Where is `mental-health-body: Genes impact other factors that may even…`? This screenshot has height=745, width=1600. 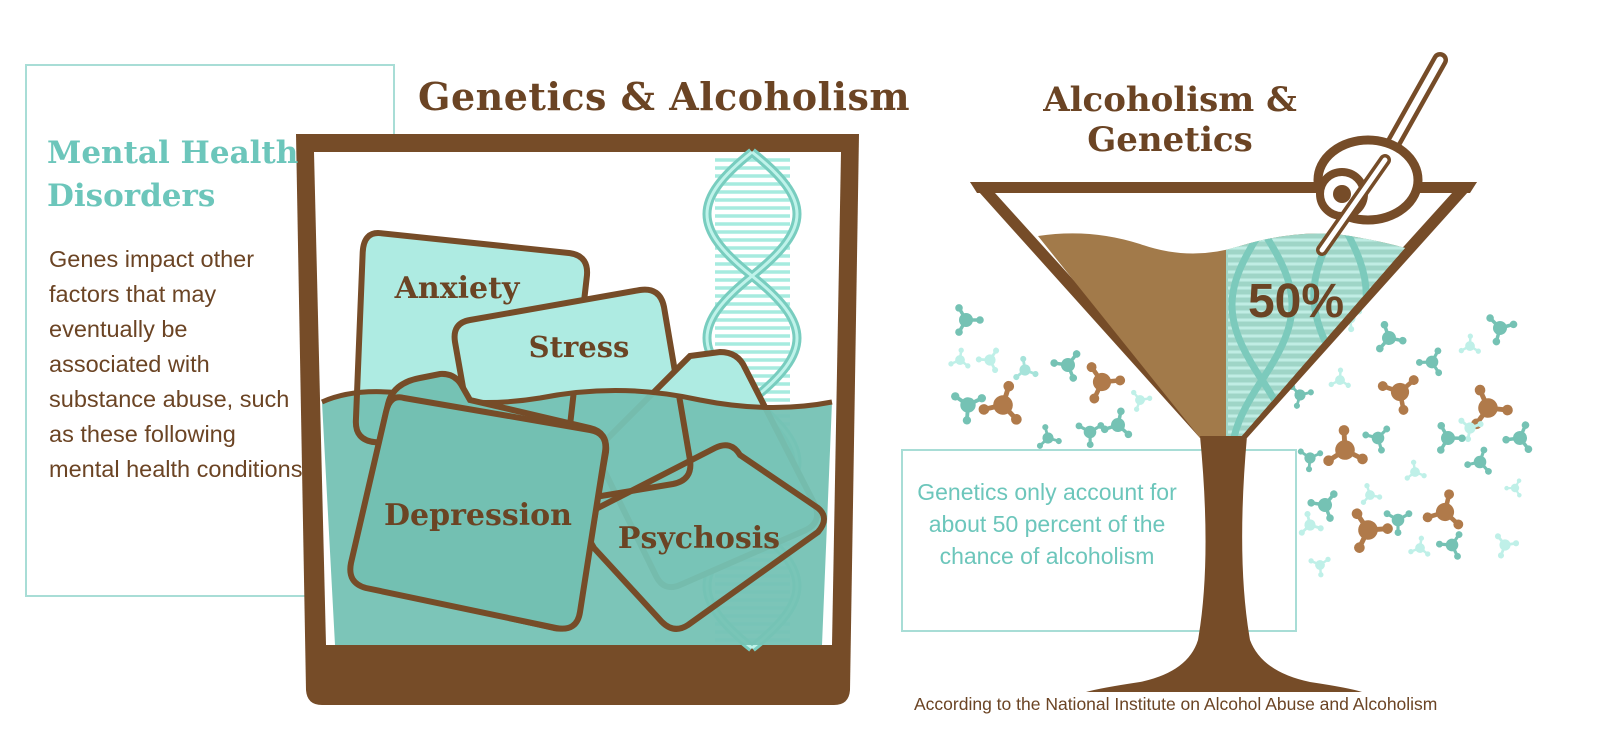 mental-health-body: Genes impact other factors that may even… is located at coordinates (176, 364).